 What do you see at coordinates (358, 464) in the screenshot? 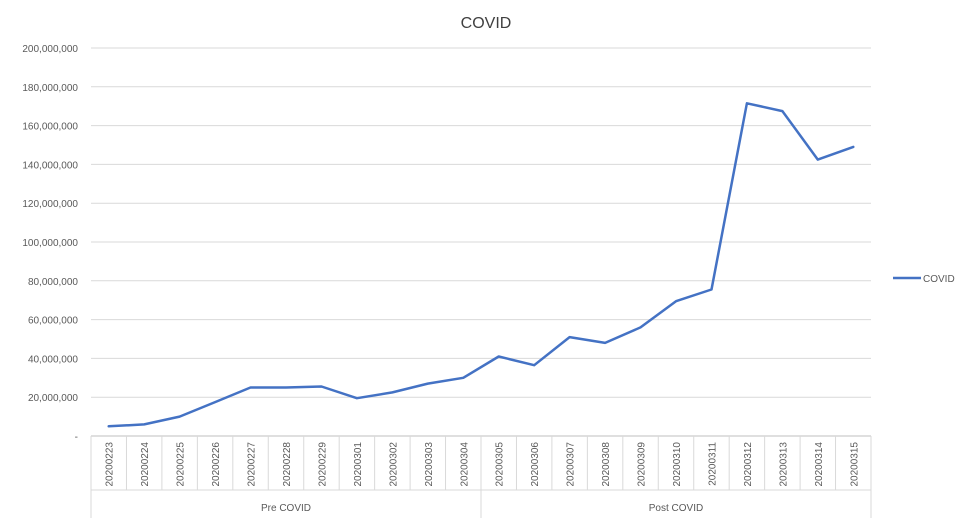
I see `x-tick-label: 20200301` at bounding box center [358, 464].